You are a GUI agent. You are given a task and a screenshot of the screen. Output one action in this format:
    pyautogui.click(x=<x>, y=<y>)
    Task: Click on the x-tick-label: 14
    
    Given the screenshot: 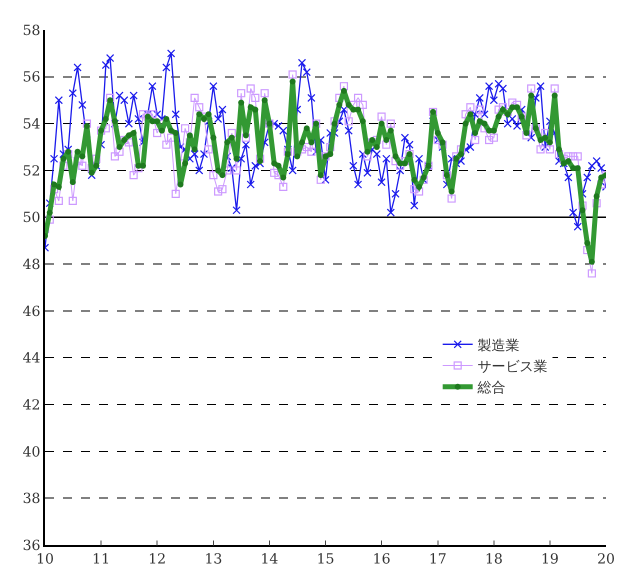 What is the action you would take?
    pyautogui.click(x=269, y=560)
    